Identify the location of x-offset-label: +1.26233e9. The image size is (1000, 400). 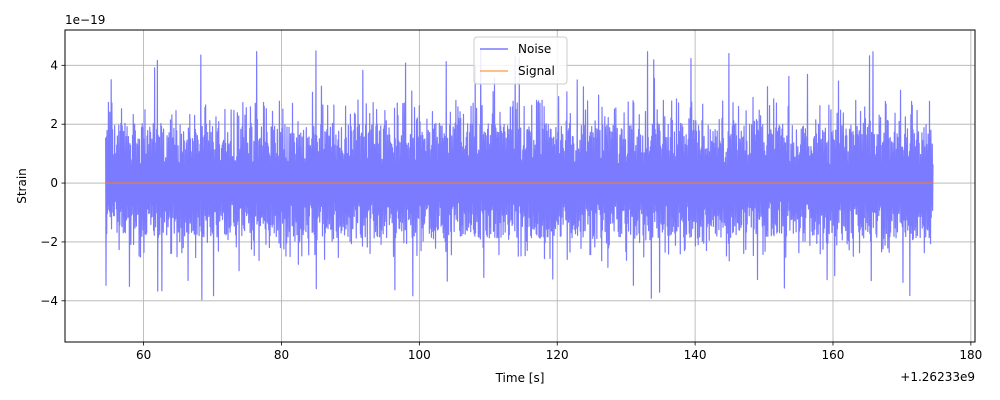
(937, 377).